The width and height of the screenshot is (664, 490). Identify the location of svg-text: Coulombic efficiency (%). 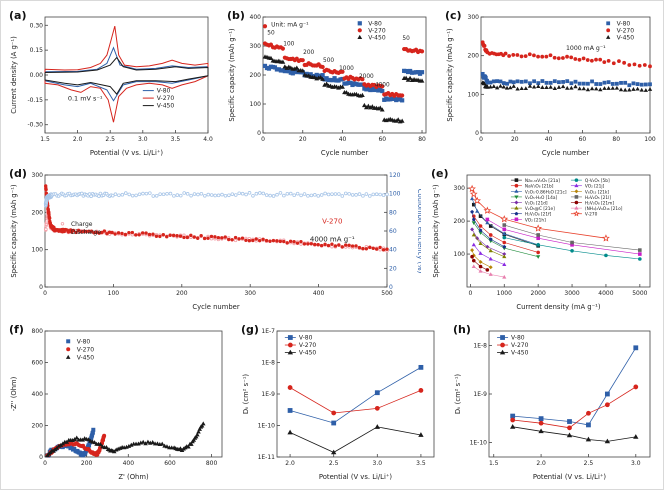
(418, 231).